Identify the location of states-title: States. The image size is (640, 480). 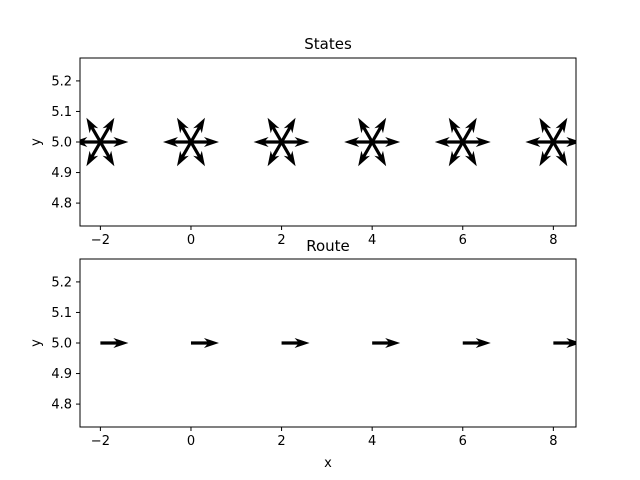
(328, 44).